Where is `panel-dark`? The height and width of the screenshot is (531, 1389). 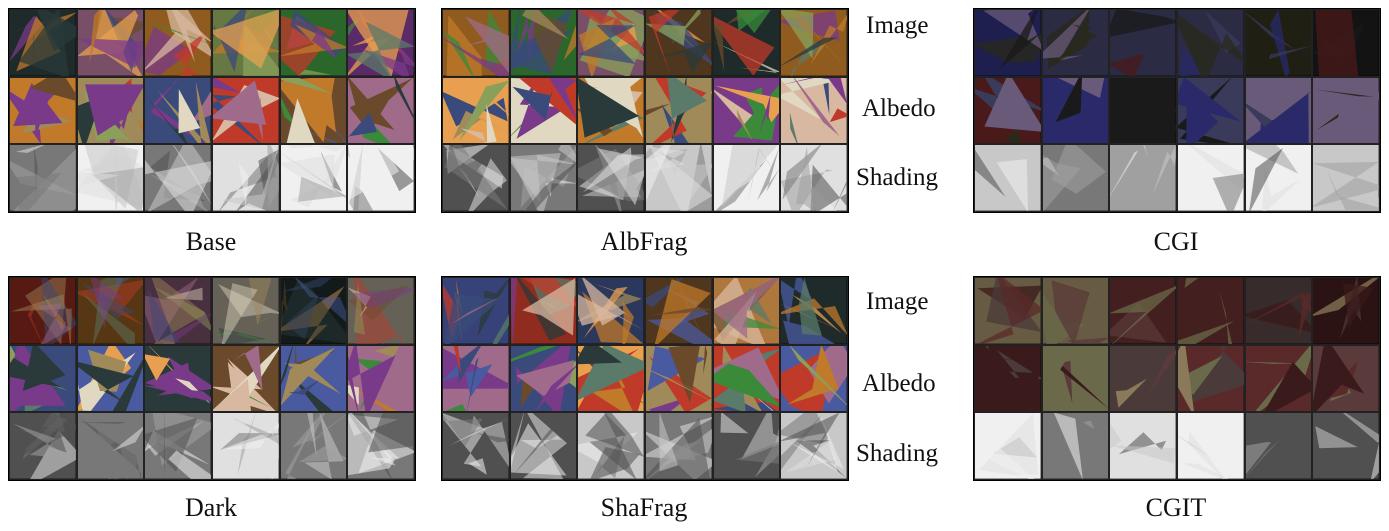
panel-dark is located at coordinates (212, 378).